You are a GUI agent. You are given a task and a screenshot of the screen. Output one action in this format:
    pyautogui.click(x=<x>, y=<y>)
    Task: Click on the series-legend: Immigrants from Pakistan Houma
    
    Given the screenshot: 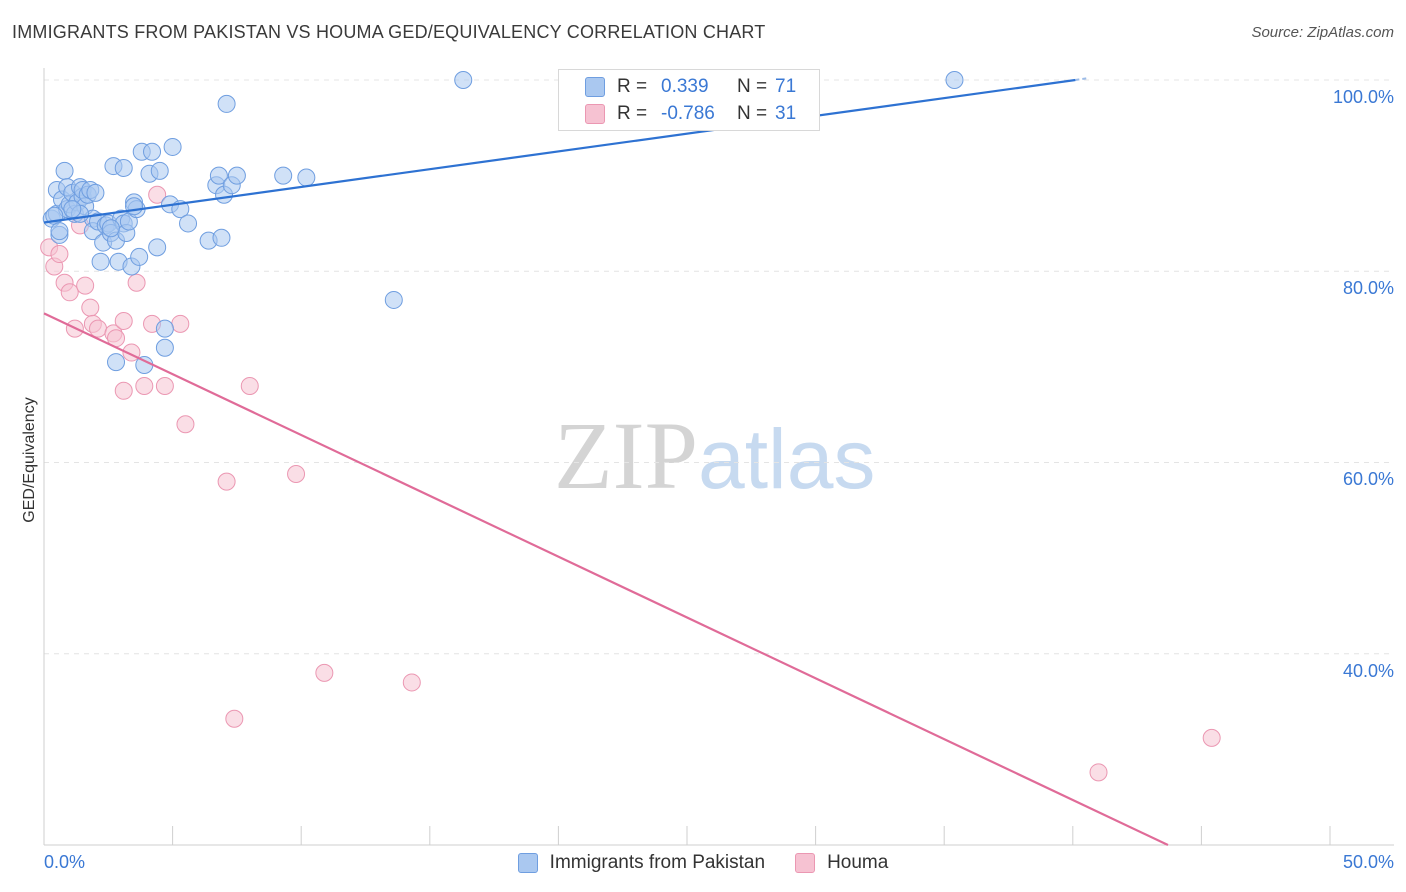 What is the action you would take?
    pyautogui.click(x=703, y=863)
    